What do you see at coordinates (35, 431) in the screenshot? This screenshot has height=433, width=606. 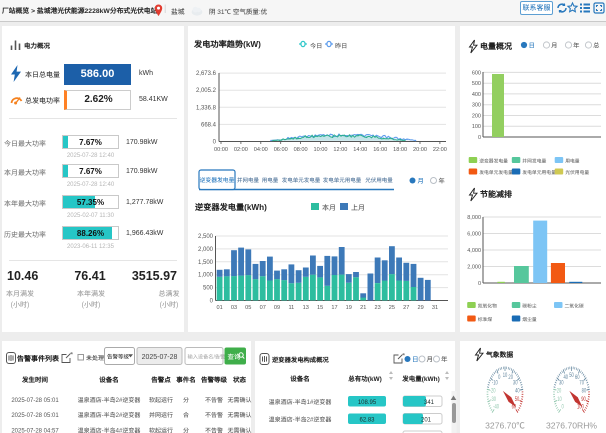 I see `svg-text: 2025-07-28 04:57` at bounding box center [35, 431].